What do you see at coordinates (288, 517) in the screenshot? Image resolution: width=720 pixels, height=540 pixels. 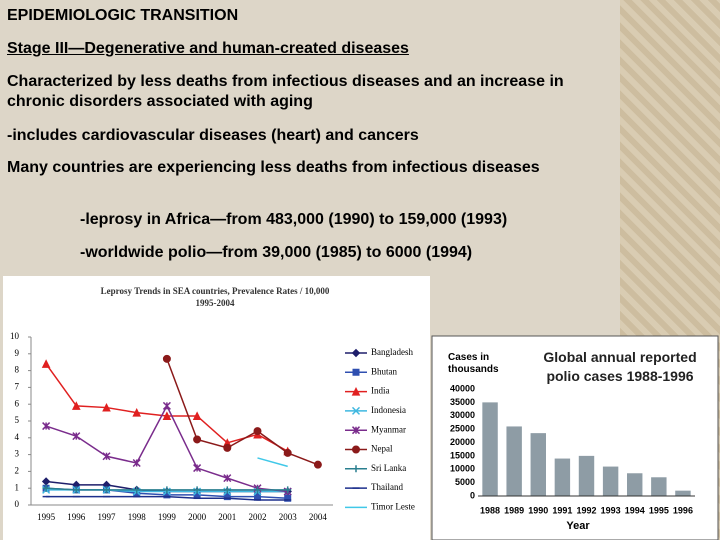 I see `x-tick-label: 2003` at bounding box center [288, 517].